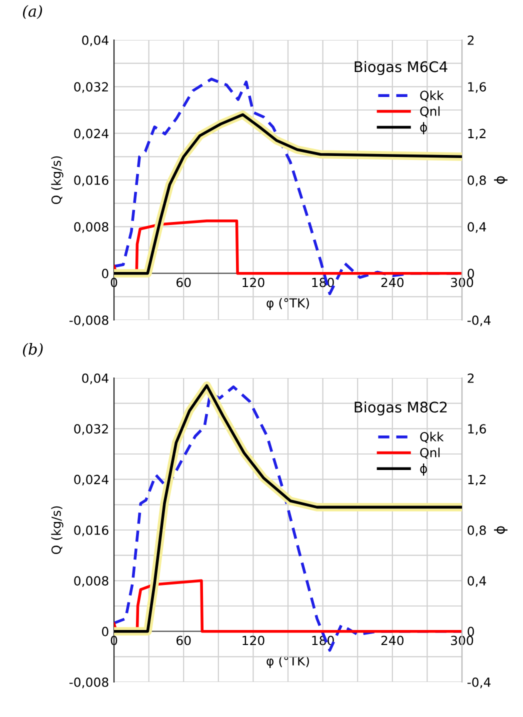  What do you see at coordinates (32, 350) in the screenshot?
I see `text: (b)` at bounding box center [32, 350].